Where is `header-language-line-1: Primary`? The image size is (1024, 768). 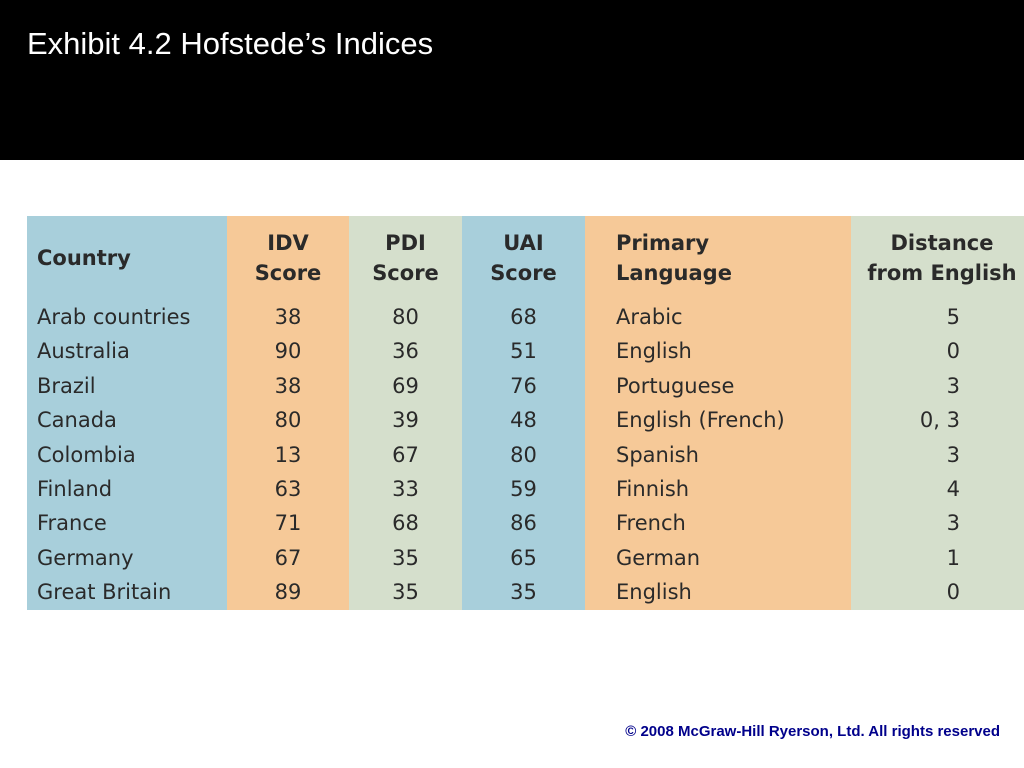 header-language-line-1: Primary is located at coordinates (663, 243).